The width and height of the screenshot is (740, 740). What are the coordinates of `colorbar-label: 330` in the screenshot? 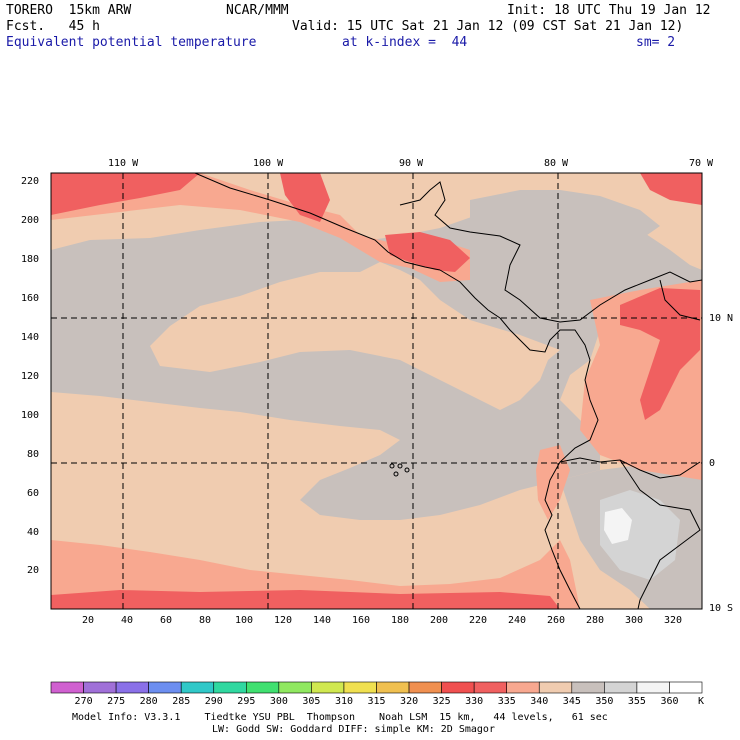 It's located at (474, 701).